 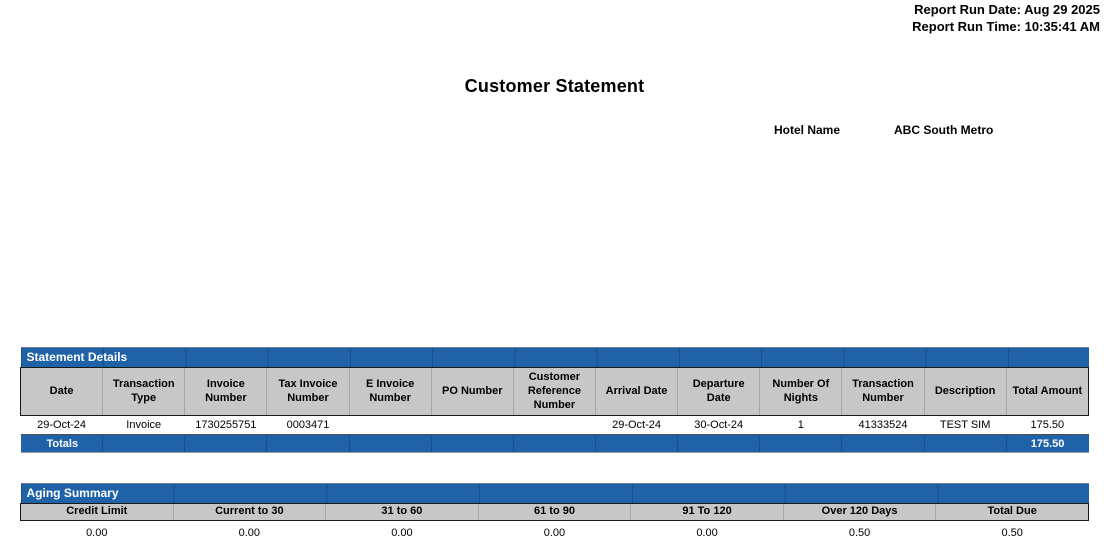 I want to click on col-header-invoice-number: Invoice Number, so click(x=225, y=391).